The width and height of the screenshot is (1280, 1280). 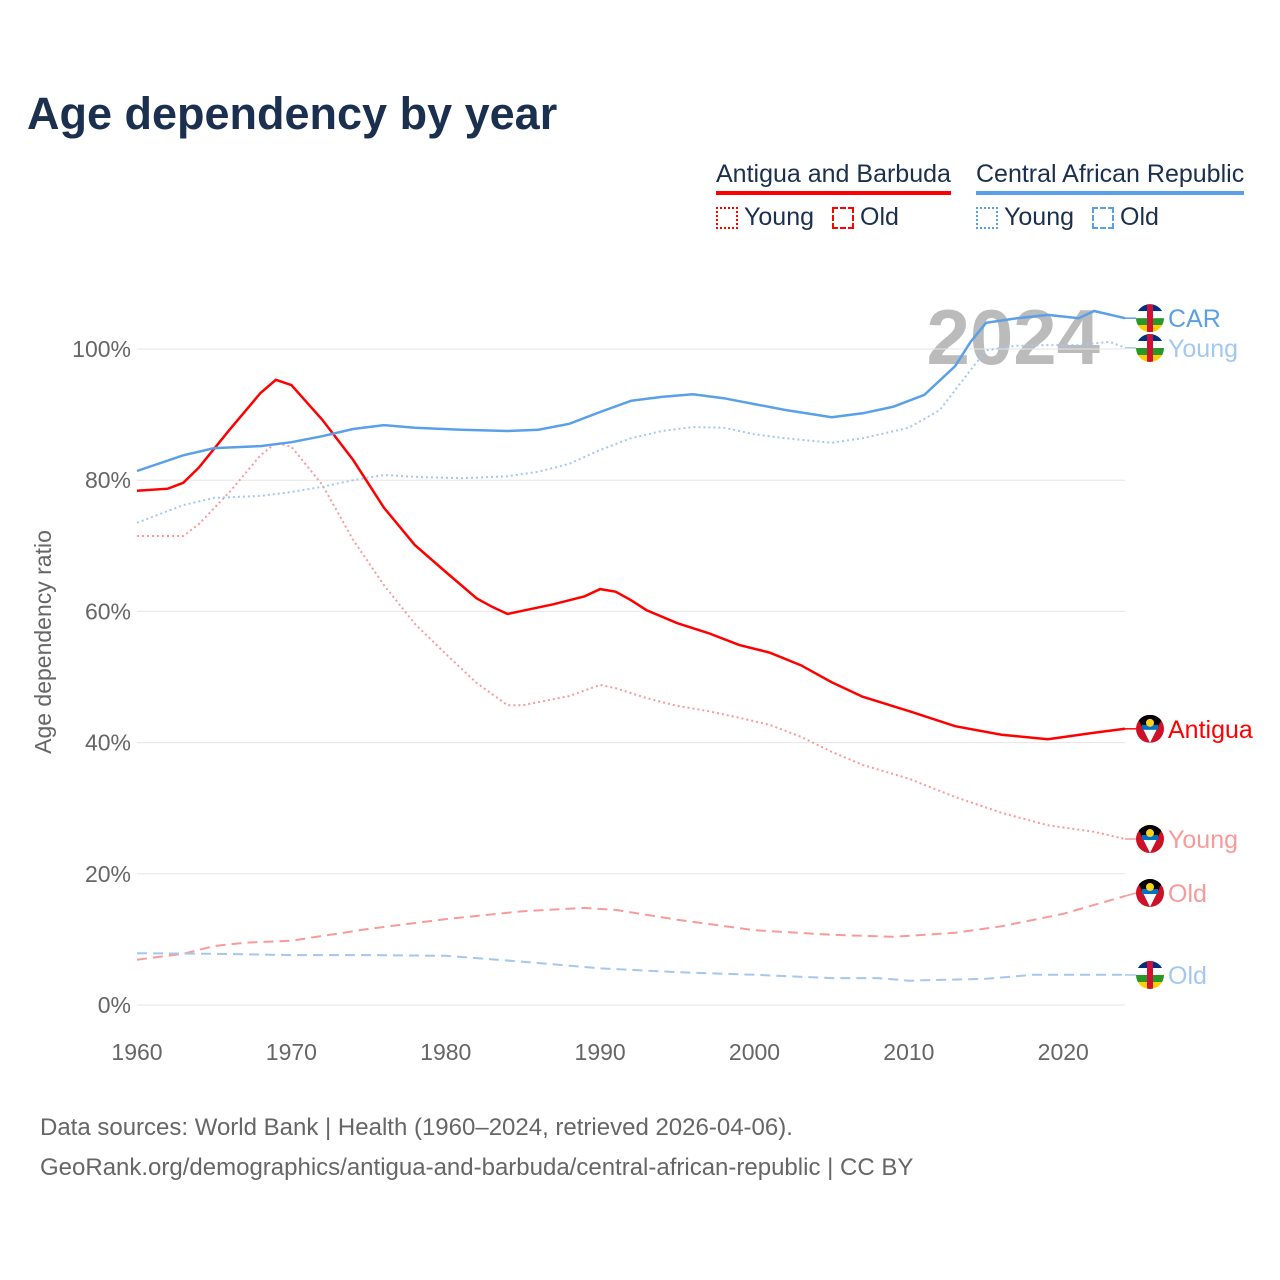 What do you see at coordinates (108, 611) in the screenshot?
I see `y-tick-label: 60%` at bounding box center [108, 611].